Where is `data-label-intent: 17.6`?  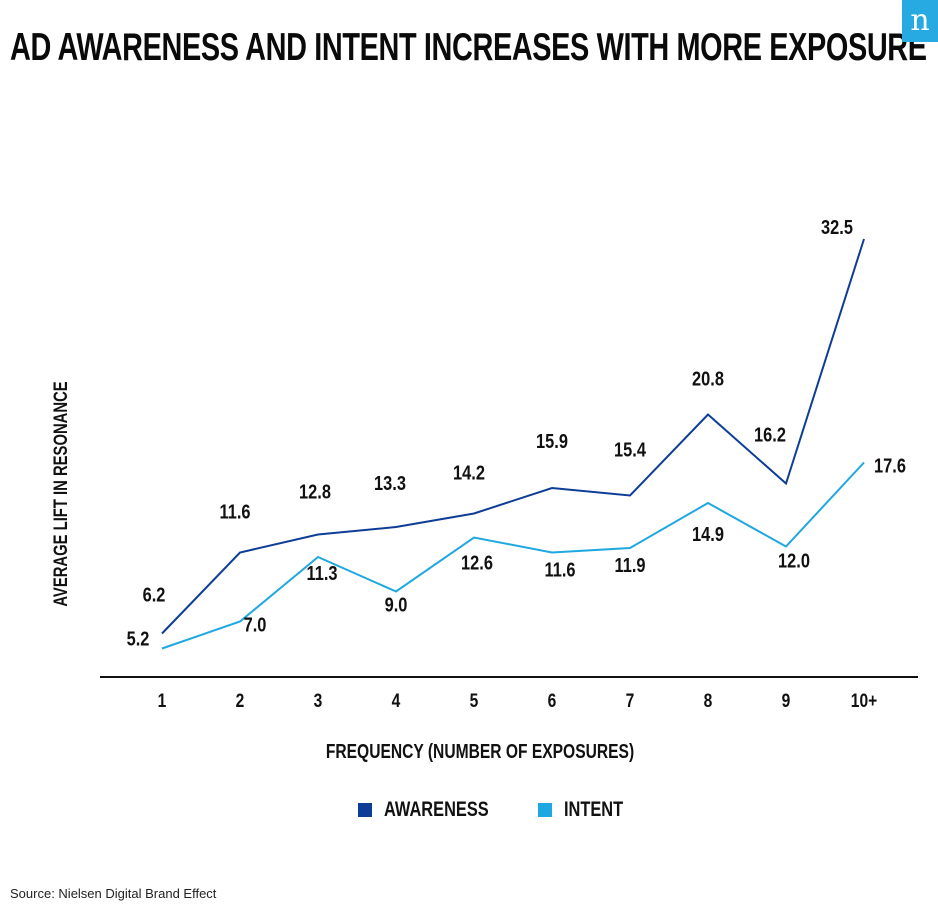
data-label-intent: 17.6 is located at coordinates (890, 465).